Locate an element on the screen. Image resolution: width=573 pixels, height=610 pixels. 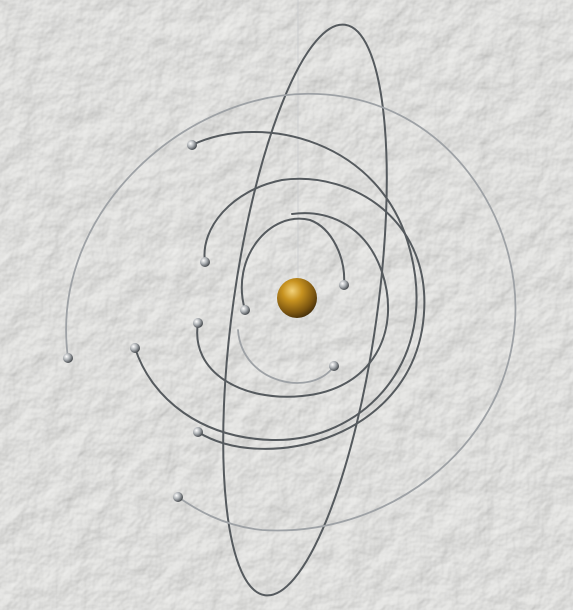
fourth-orbit is located at coordinates (293, 305).